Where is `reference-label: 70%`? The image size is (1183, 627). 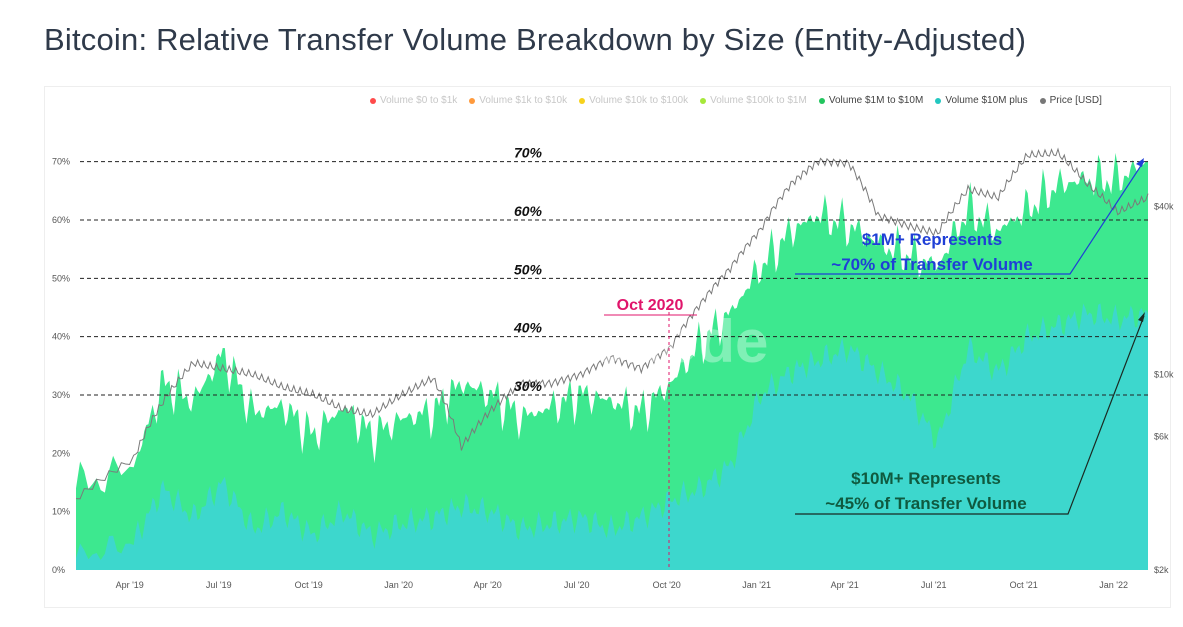 reference-label: 70% is located at coordinates (528, 153).